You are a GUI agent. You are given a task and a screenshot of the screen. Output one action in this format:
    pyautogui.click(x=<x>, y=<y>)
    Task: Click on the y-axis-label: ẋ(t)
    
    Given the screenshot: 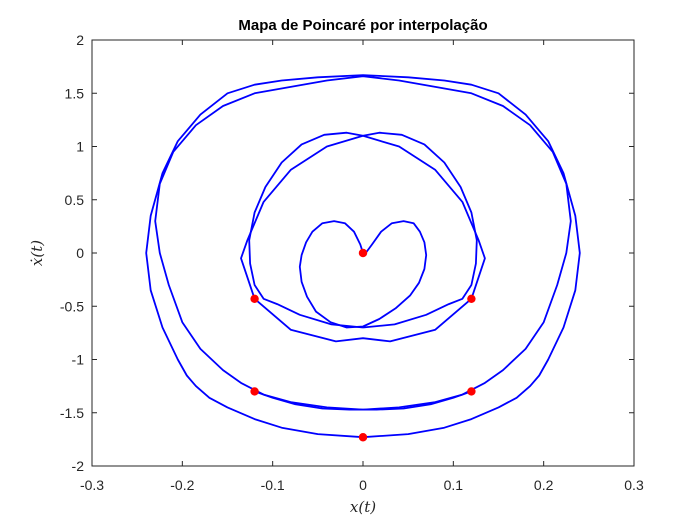 What is the action you would take?
    pyautogui.click(x=37, y=253)
    